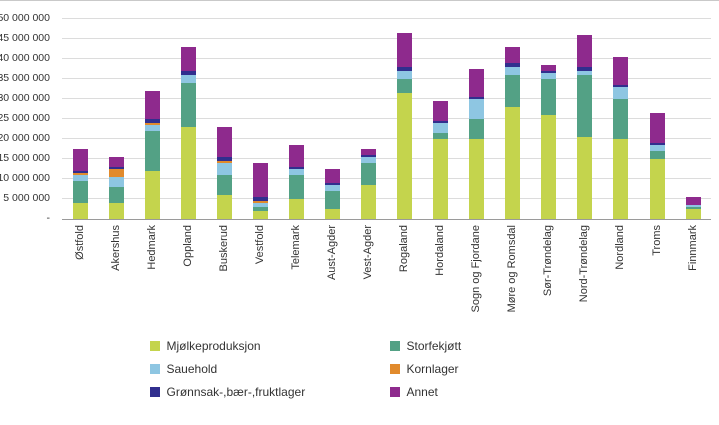  What do you see at coordinates (260, 191) in the screenshot?
I see `bar-Vestfold` at bounding box center [260, 191].